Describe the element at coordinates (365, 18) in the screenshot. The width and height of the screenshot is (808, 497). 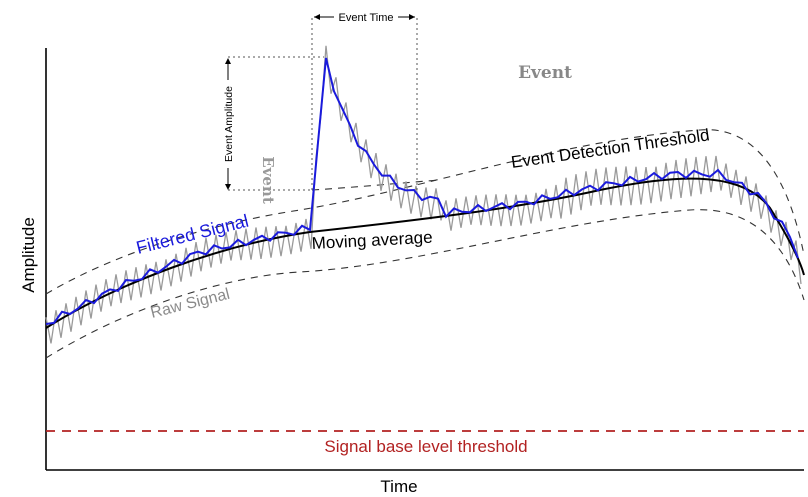
I see `event-time-label: Event Time` at that location.